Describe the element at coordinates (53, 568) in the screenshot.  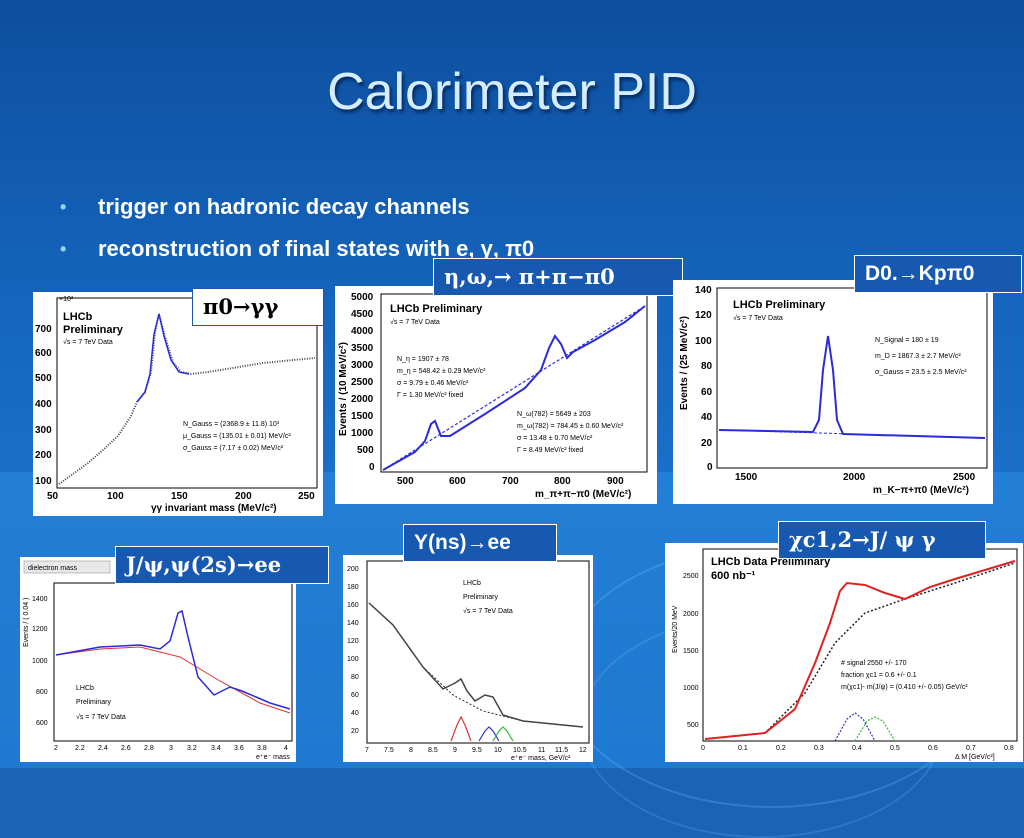
I see `plot-header: dielectron mass` at that location.